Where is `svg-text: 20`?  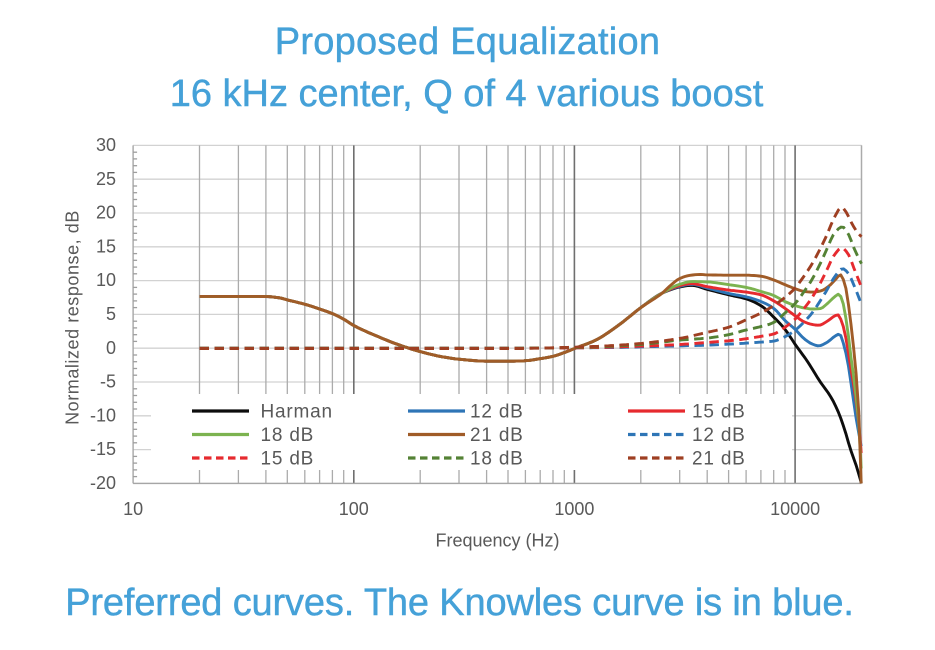
svg-text: 20 is located at coordinates (106, 213).